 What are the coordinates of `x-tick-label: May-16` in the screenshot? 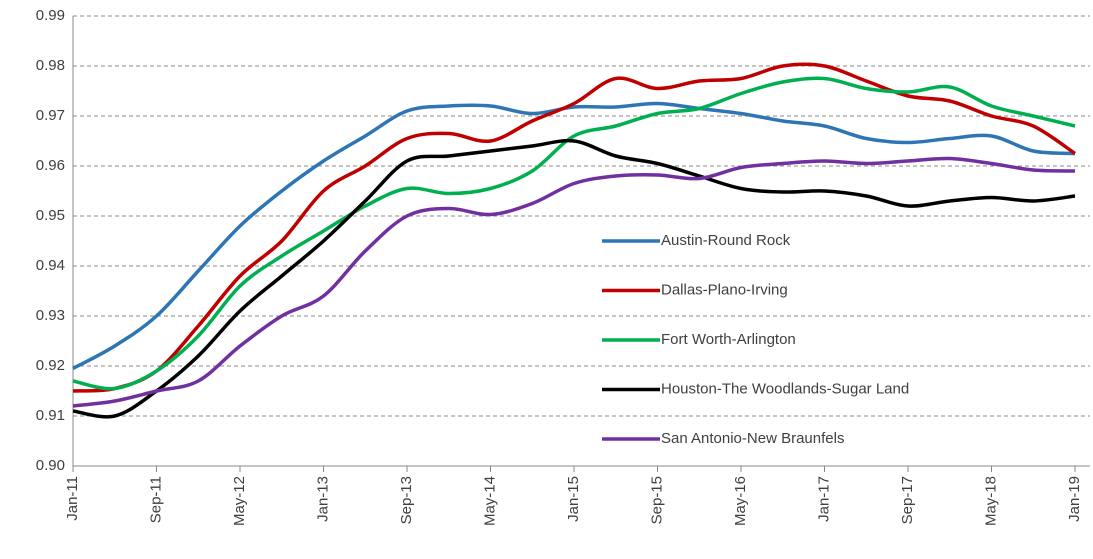 It's located at (740, 501).